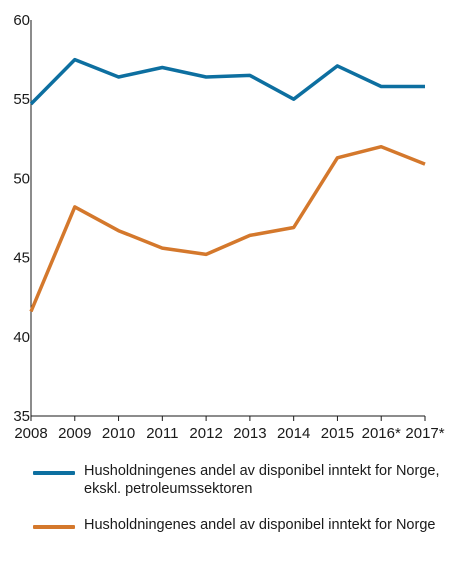 The image size is (450, 570). What do you see at coordinates (424, 433) in the screenshot?
I see `x-tick-label: 2017*` at bounding box center [424, 433].